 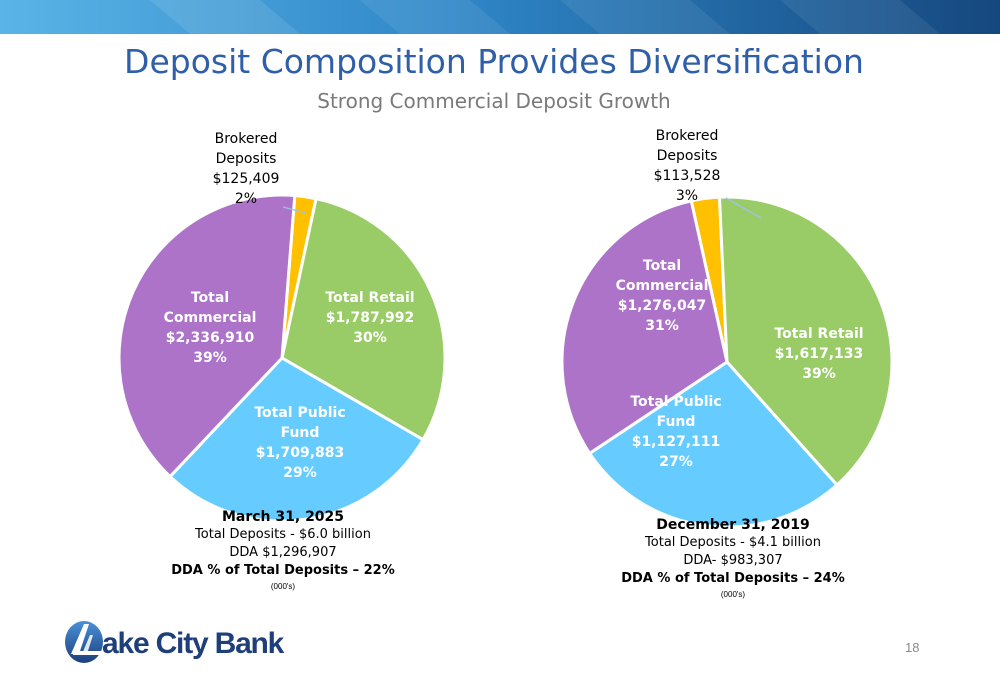 I want to click on caption-date: March 31, 2025, so click(x=283, y=517).